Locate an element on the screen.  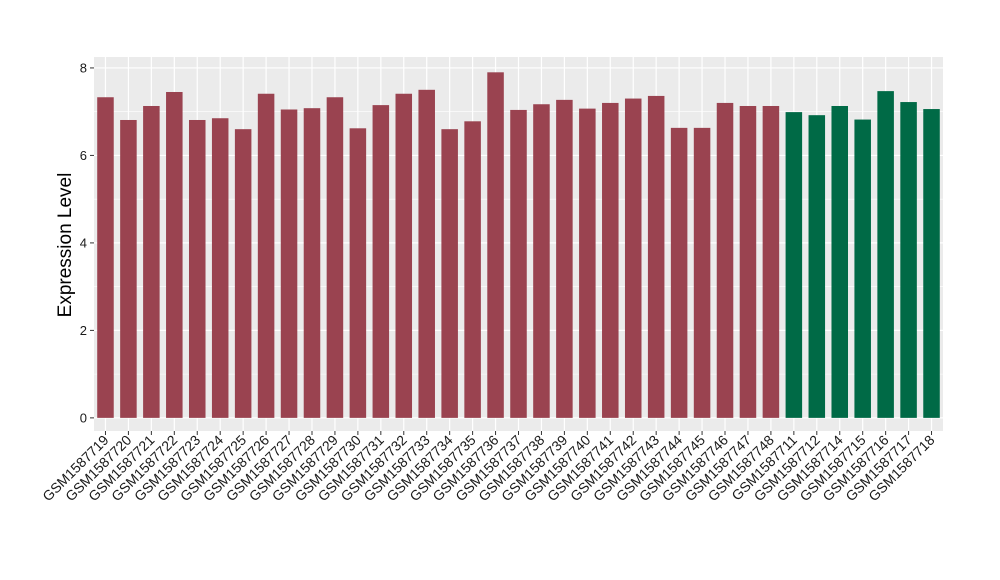
bar-GSM1587712 is located at coordinates (817, 266).